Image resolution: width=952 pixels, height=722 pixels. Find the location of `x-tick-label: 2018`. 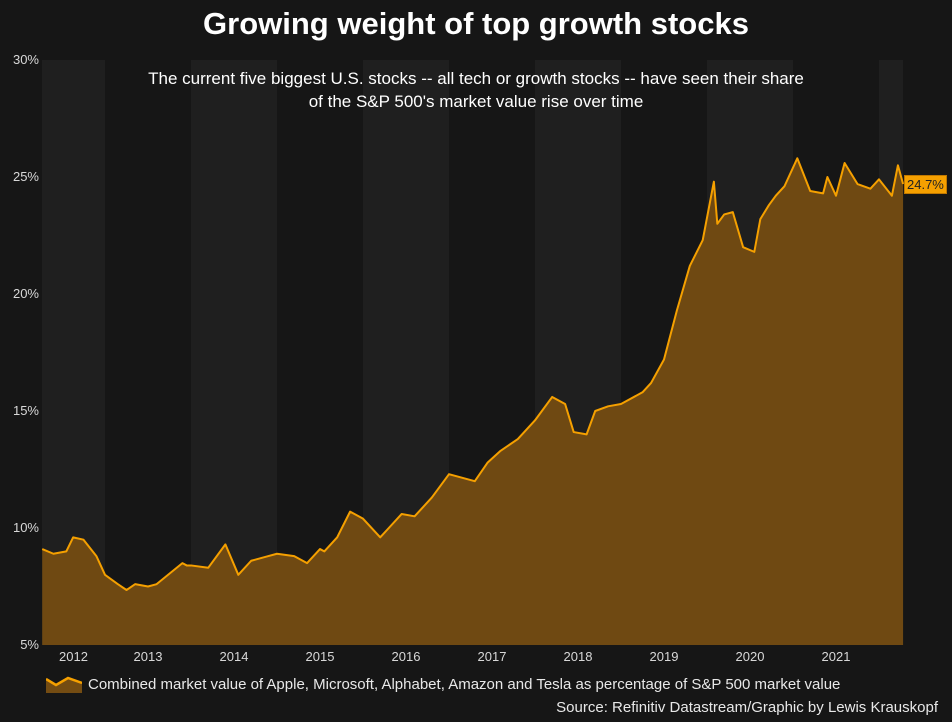

x-tick-label: 2018 is located at coordinates (578, 656).